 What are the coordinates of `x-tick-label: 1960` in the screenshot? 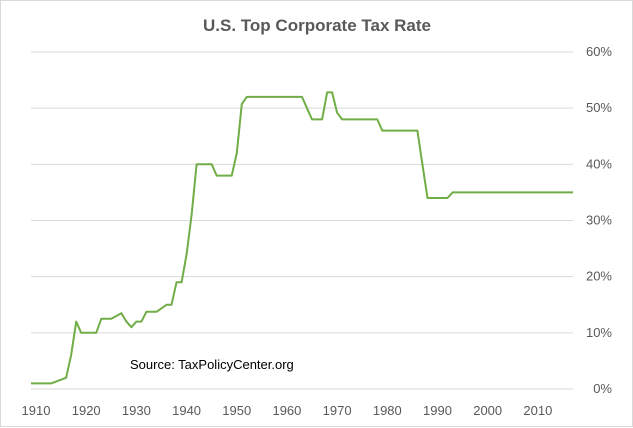 It's located at (286, 410).